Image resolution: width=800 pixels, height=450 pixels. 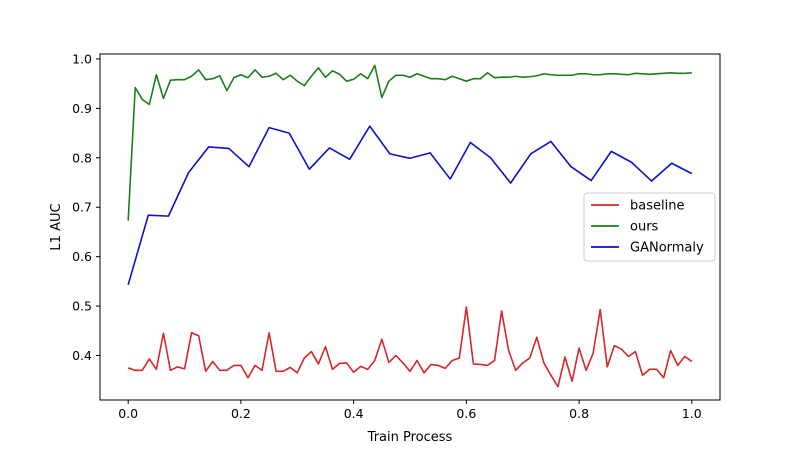 I want to click on y-tick-label: 1.0, so click(x=82, y=58).